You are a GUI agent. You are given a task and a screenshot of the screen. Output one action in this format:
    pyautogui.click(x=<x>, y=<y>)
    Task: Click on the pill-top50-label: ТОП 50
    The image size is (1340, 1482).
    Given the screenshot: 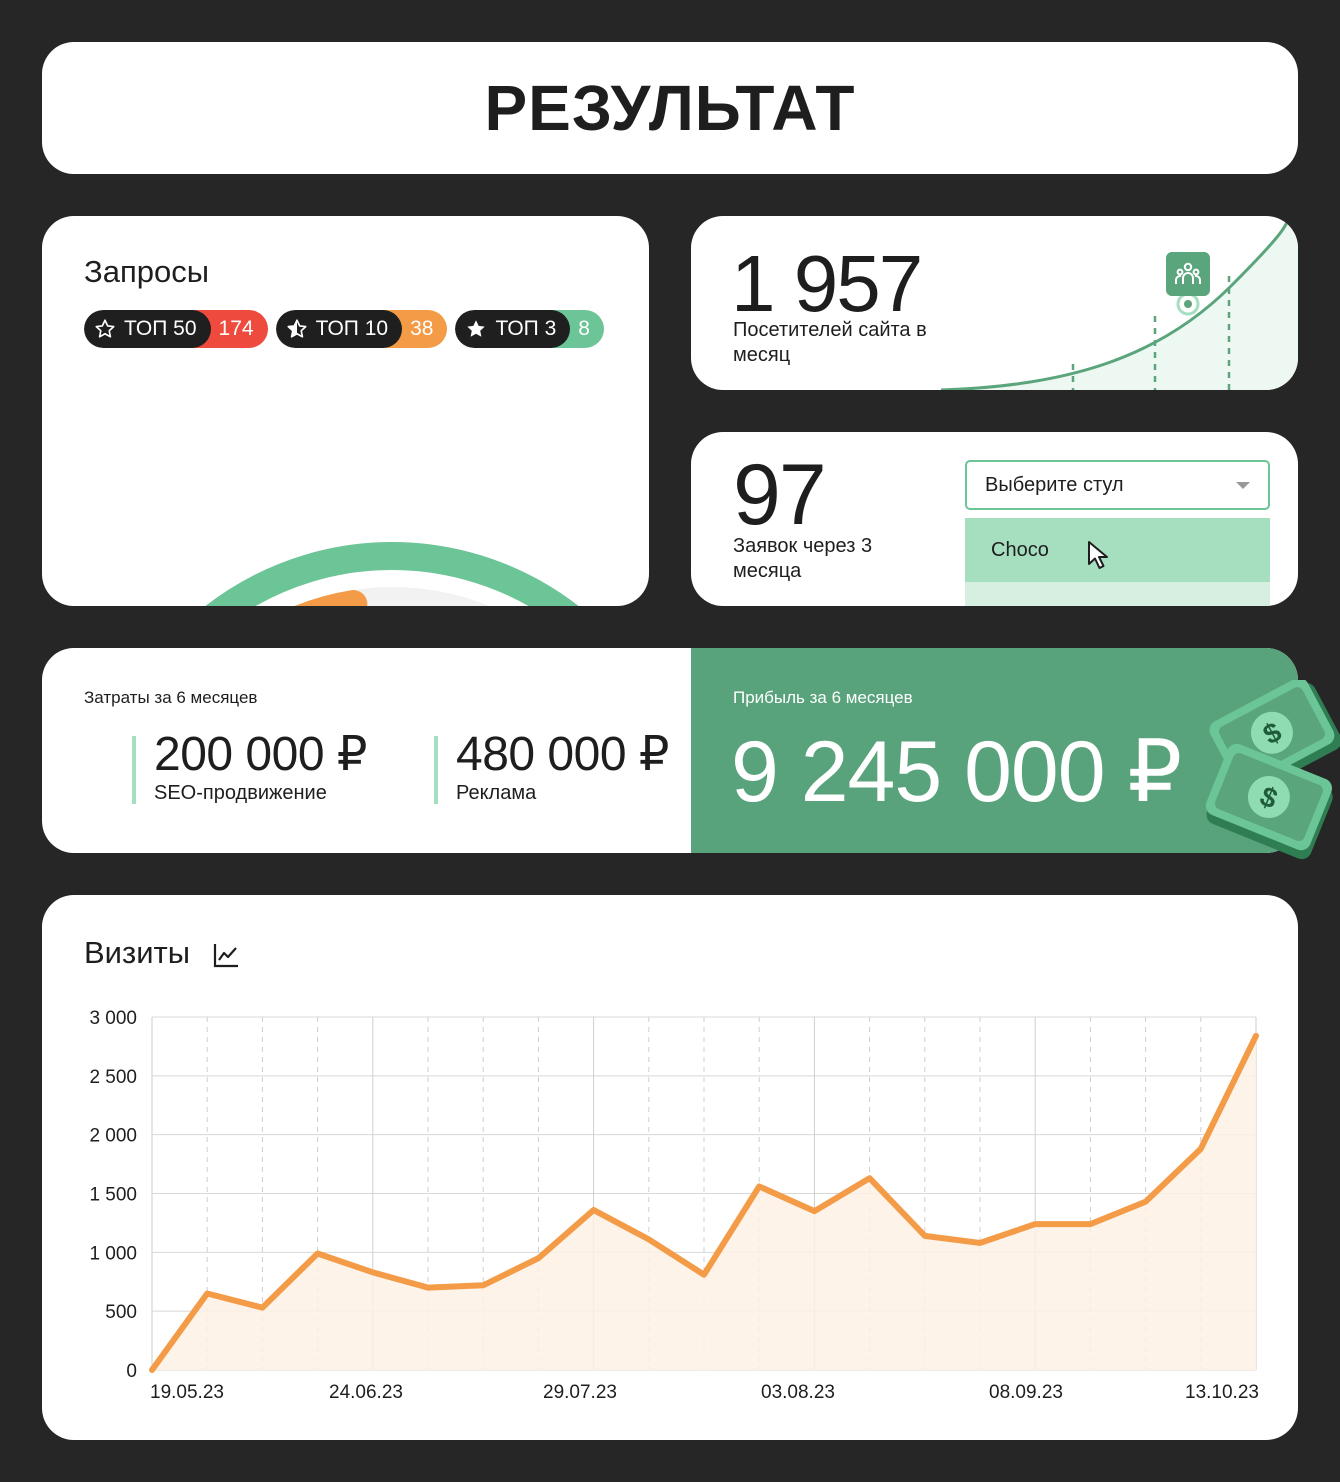 What is the action you would take?
    pyautogui.click(x=160, y=328)
    